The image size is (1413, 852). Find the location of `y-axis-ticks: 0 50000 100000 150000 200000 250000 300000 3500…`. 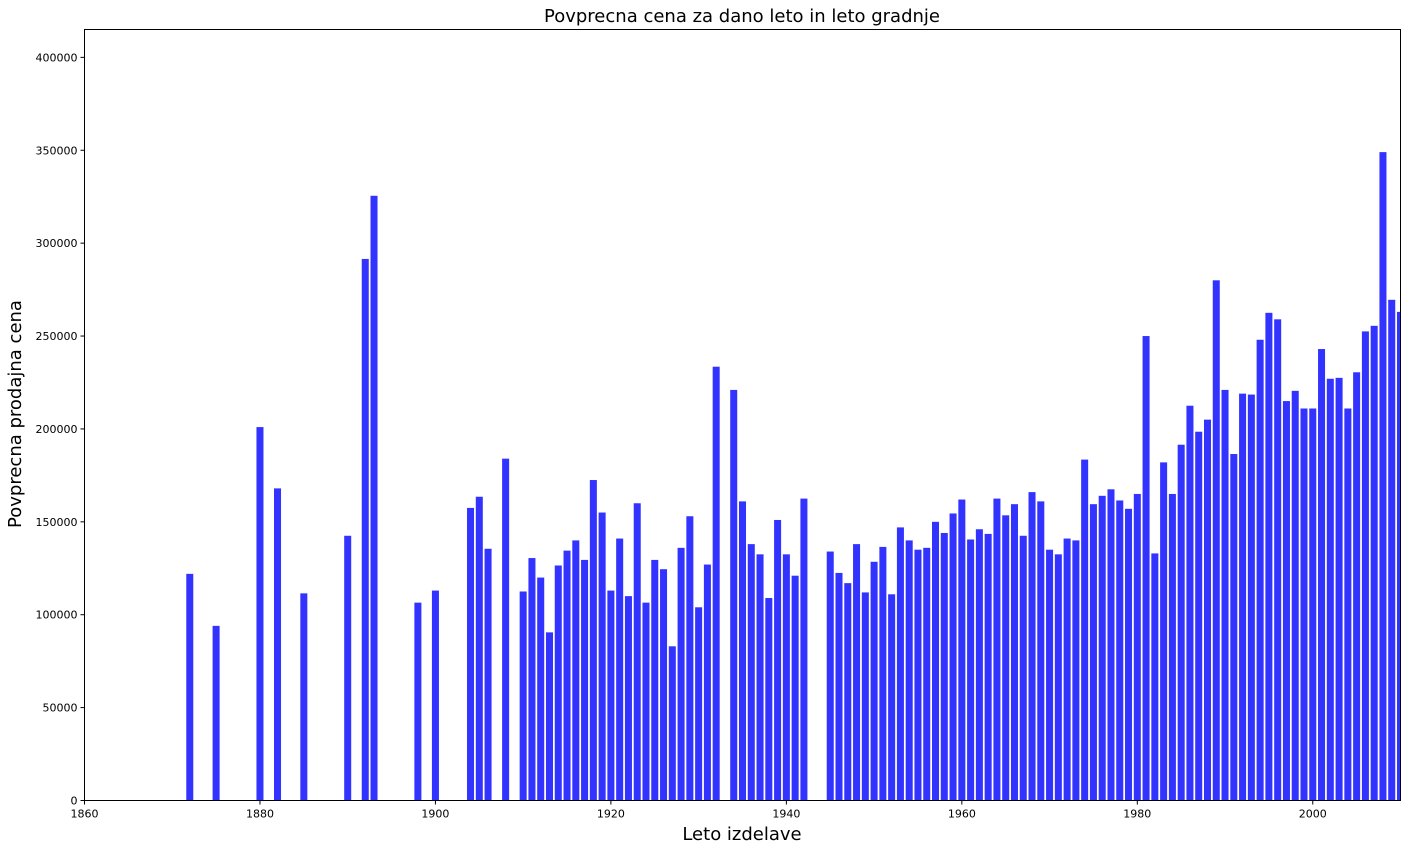

y-axis-ticks: 0 50000 100000 150000 200000 250000 300000 3500… is located at coordinates (60, 429).